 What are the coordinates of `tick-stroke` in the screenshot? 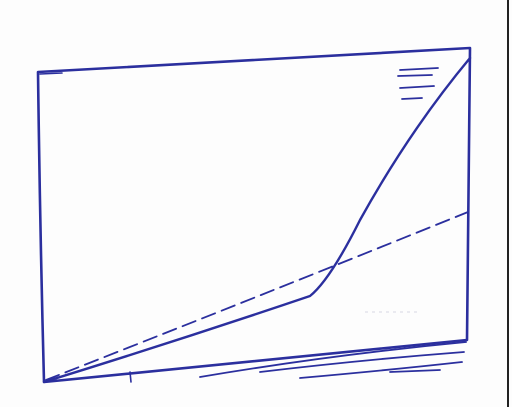 It's located at (130, 377).